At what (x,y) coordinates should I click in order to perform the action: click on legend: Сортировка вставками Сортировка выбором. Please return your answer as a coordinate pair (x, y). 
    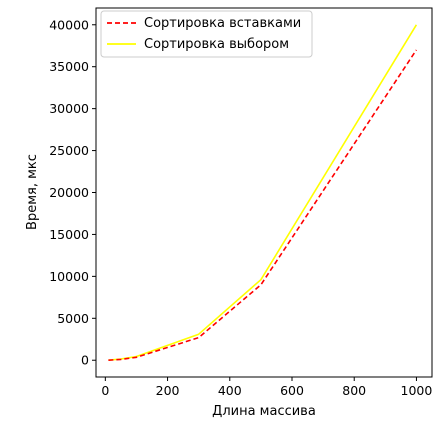
    Looking at the image, I should click on (206, 34).